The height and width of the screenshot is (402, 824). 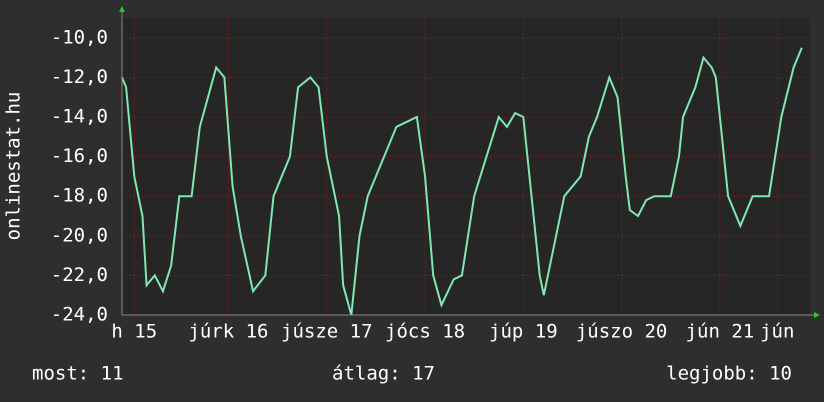 I want to click on x-tick-label: júrk 16, so click(x=228, y=332).